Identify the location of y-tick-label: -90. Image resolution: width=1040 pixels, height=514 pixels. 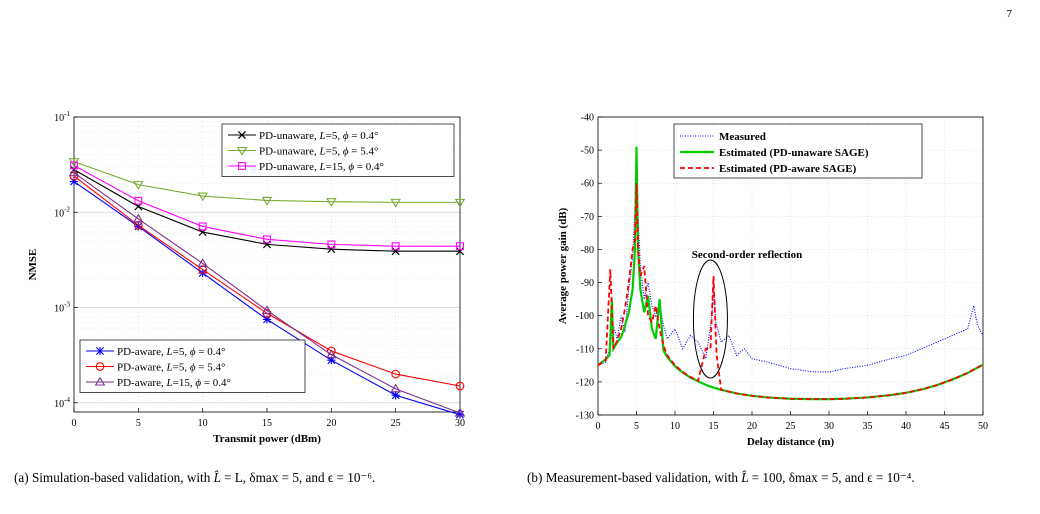
(587, 283).